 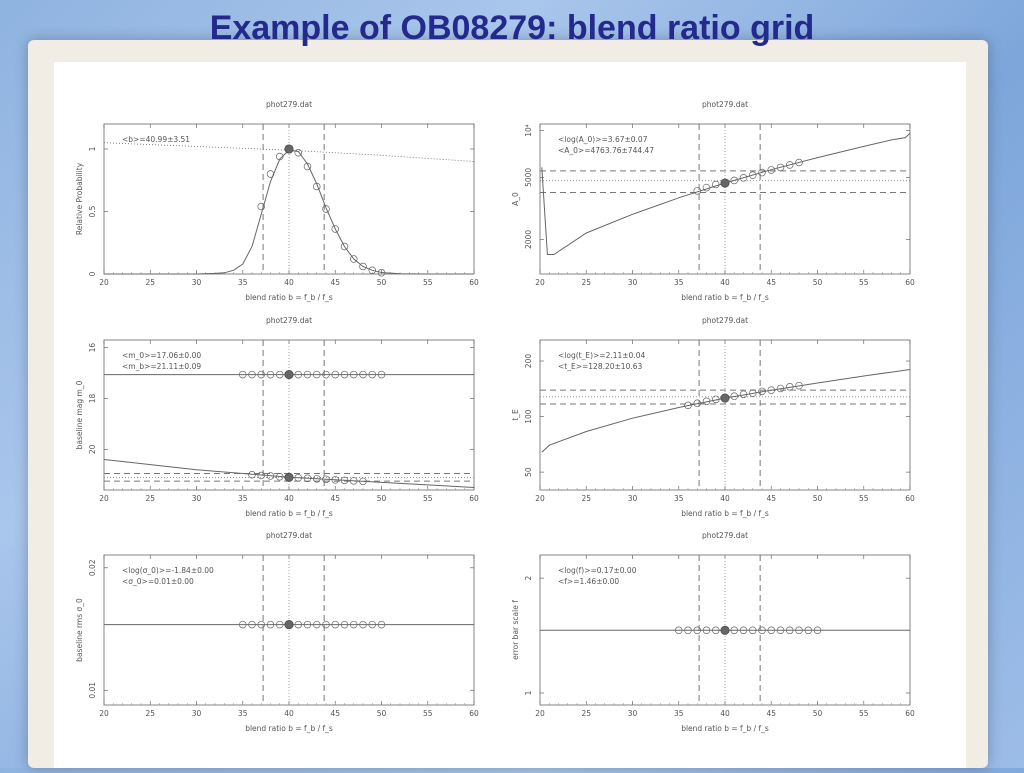 I want to click on y-axis-label: error bar scale f, so click(x=515, y=630).